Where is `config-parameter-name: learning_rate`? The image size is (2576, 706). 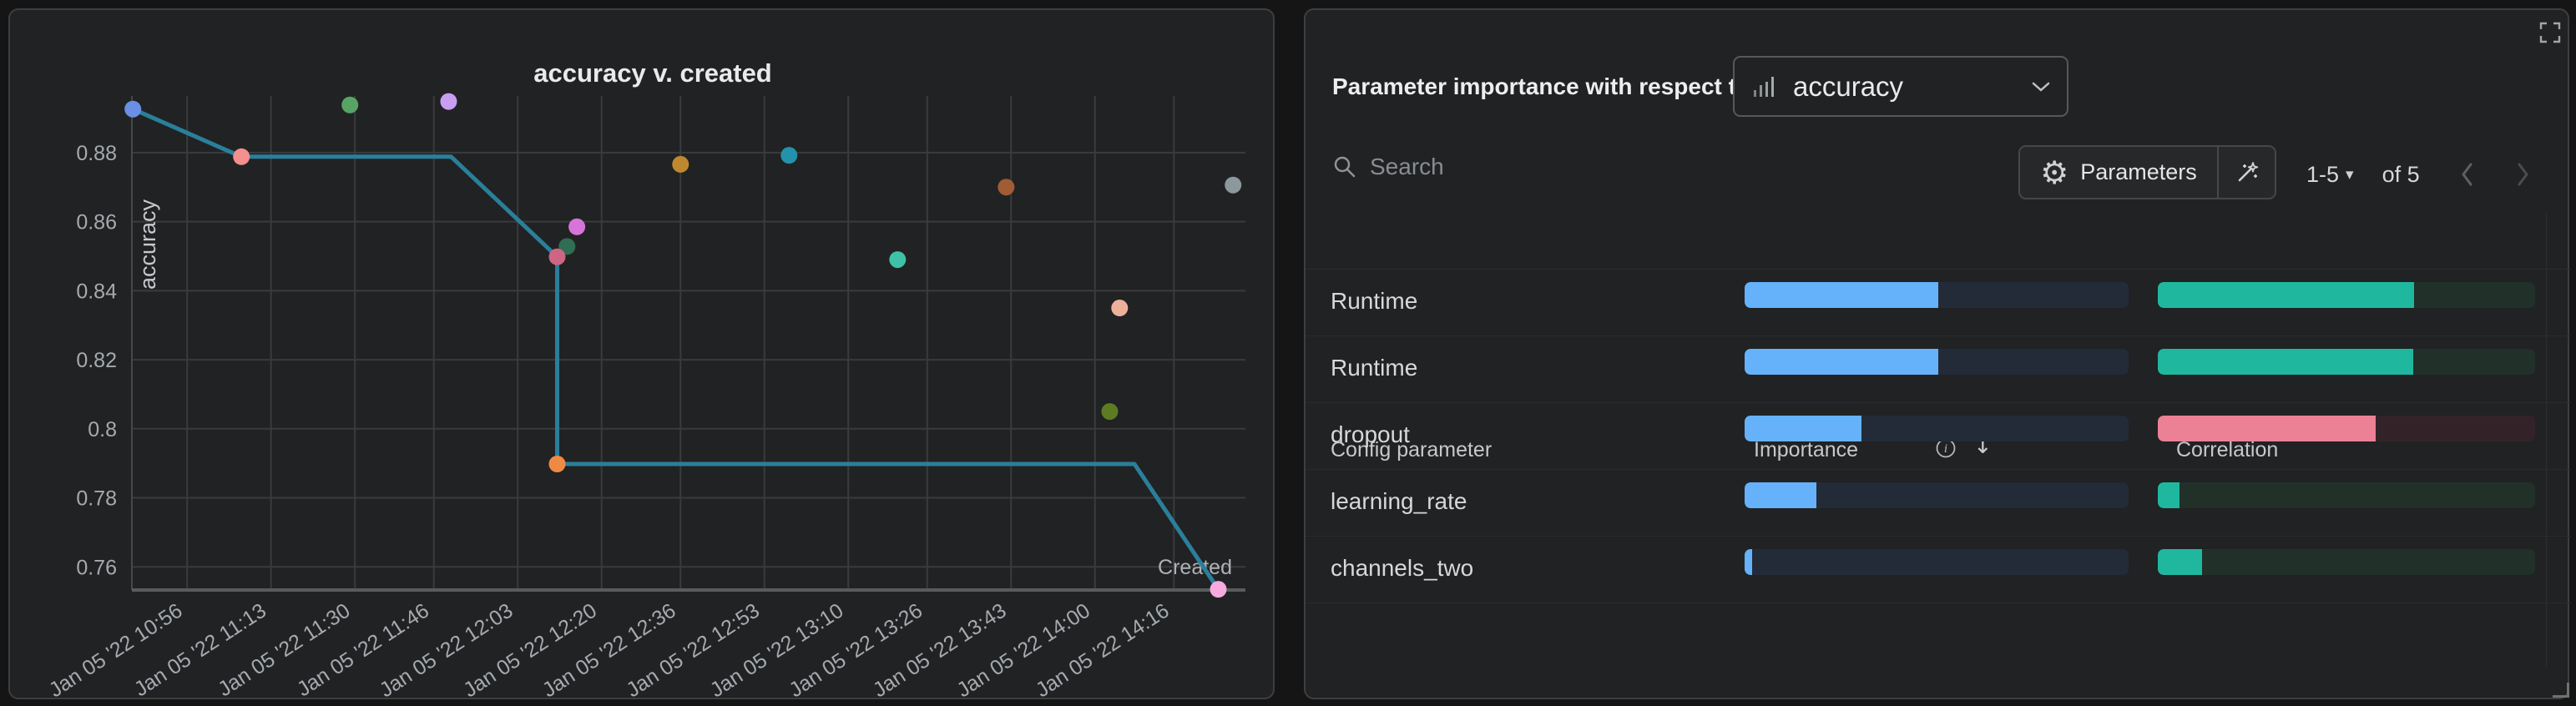
config-parameter-name: learning_rate is located at coordinates (1399, 501).